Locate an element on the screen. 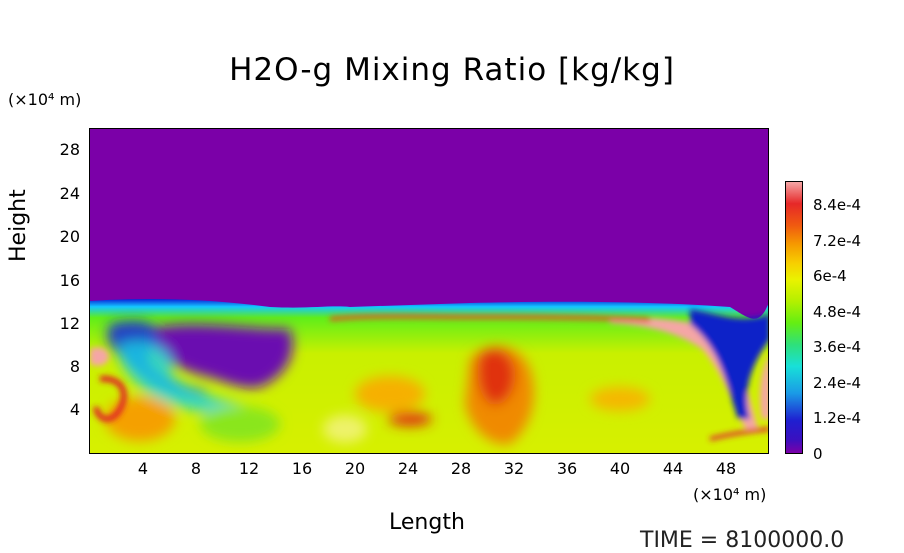  x-tick-label: 12 is located at coordinates (249, 468).